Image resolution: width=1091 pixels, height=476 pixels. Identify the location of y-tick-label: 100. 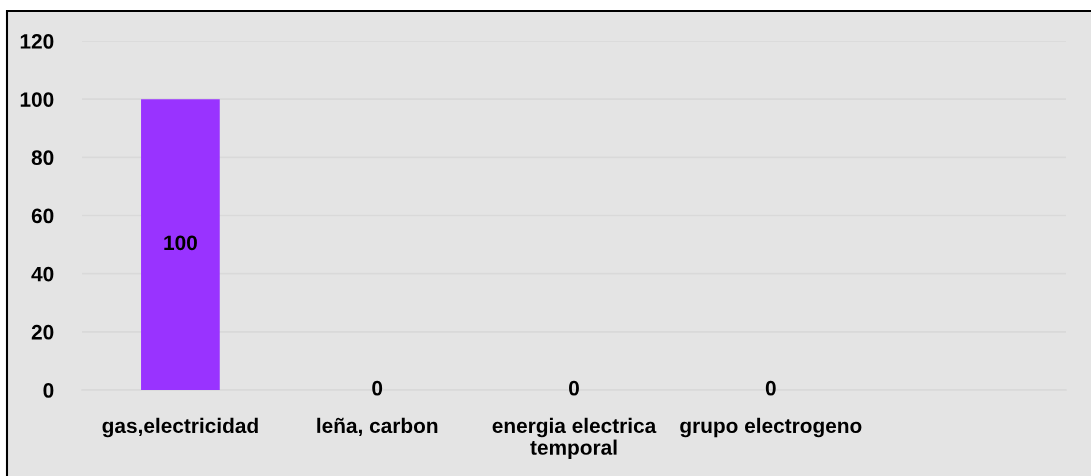
(37, 99).